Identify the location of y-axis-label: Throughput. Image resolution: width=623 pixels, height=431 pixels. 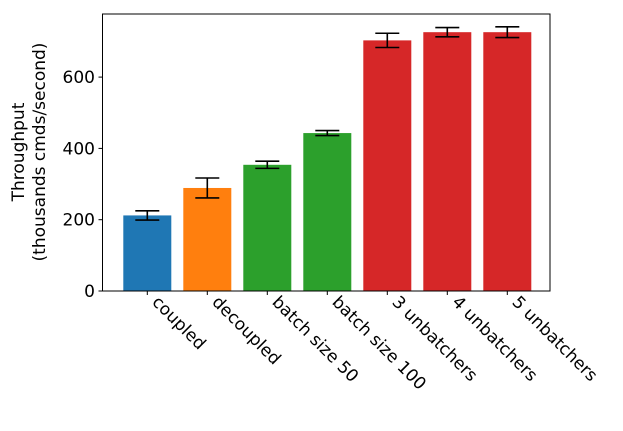
(19, 152).